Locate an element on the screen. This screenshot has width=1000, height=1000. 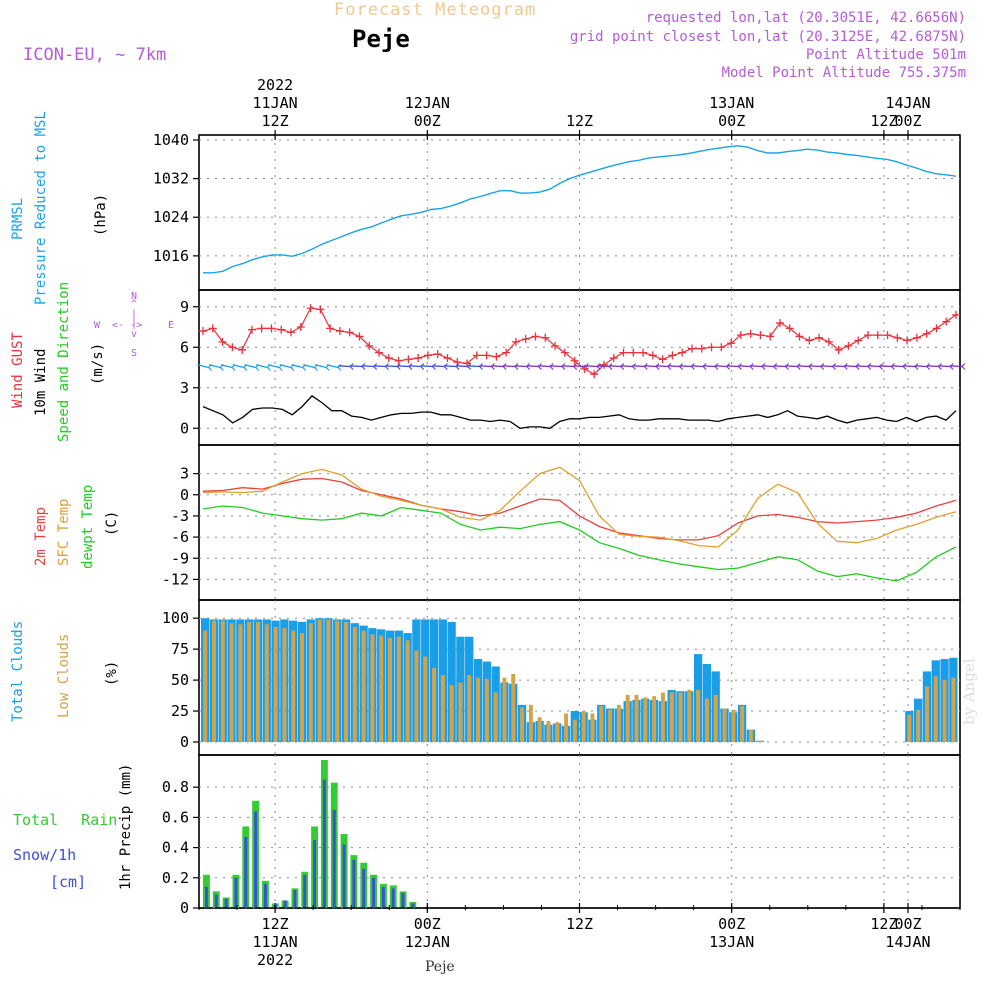
y-tick-label: 6 is located at coordinates (184, 347).